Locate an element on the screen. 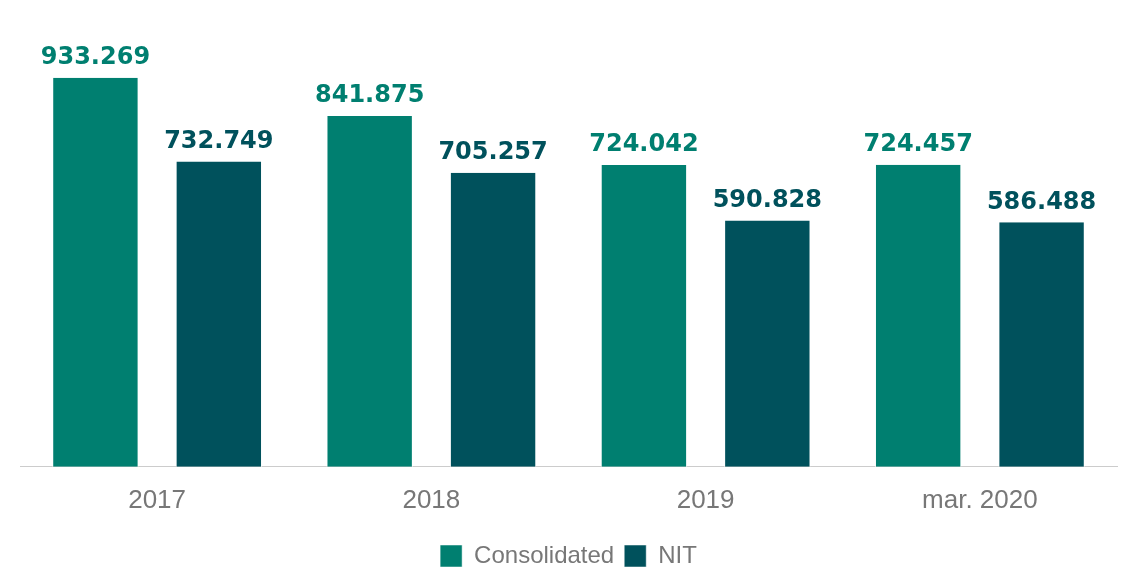 The height and width of the screenshot is (583, 1137). x-tick-label: 2018 is located at coordinates (431, 498).